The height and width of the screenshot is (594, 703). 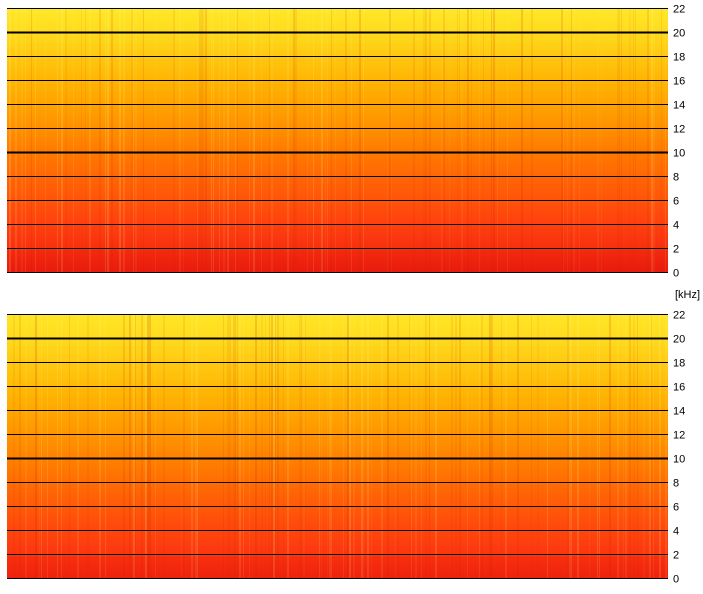 I want to click on y-tick-label: 10, so click(x=679, y=460).